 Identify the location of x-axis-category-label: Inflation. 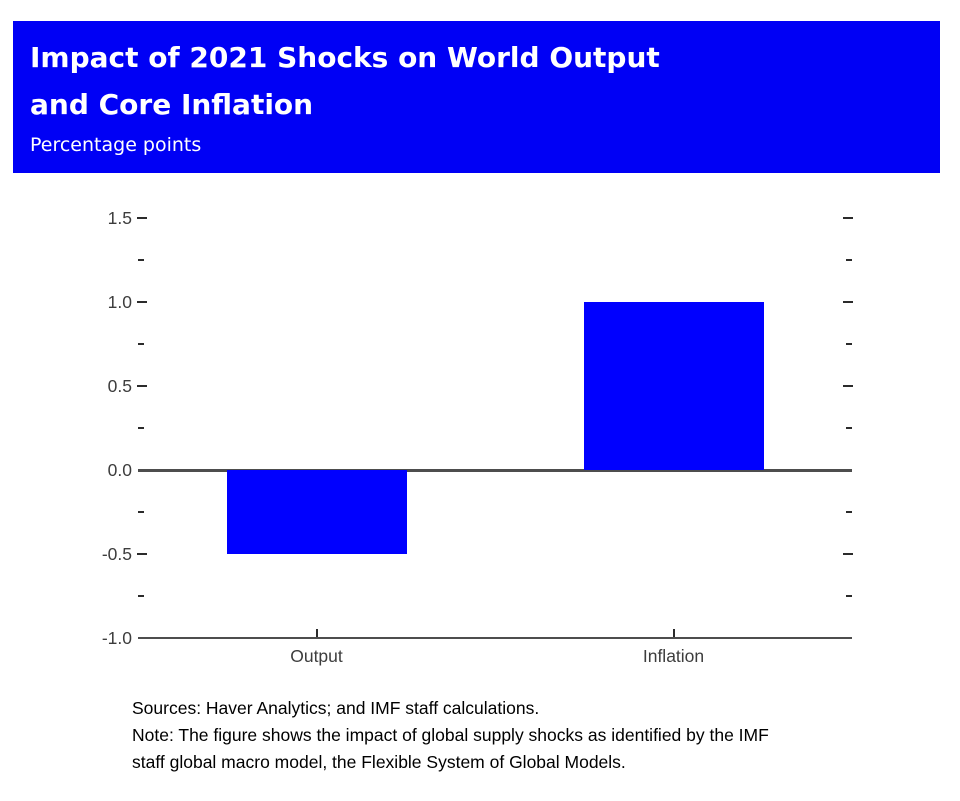
(673, 656).